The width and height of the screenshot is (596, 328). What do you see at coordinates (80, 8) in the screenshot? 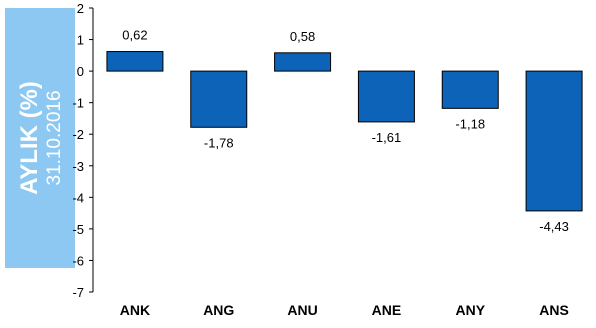
I see `y-tick-label: 2` at bounding box center [80, 8].